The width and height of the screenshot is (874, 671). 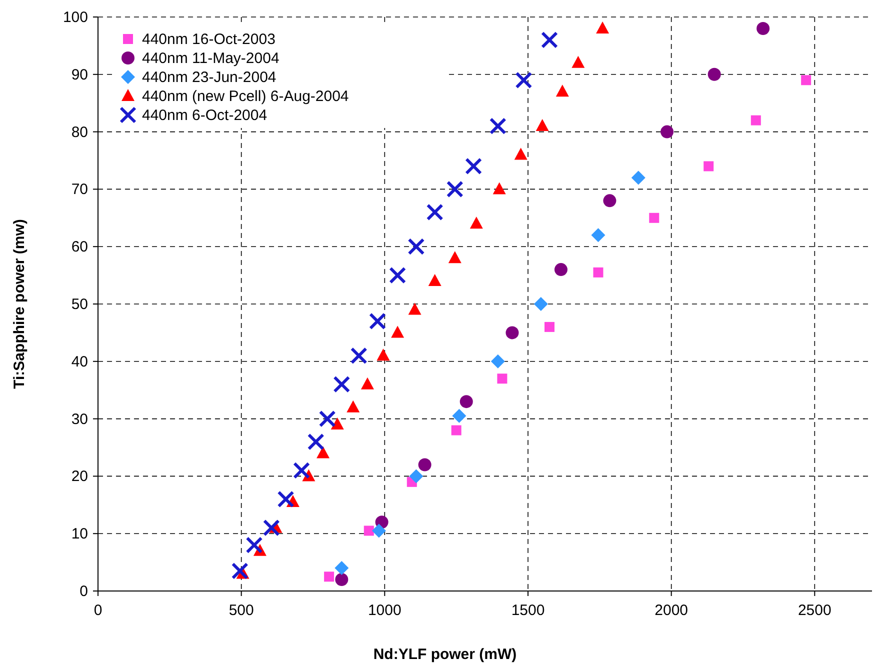 What do you see at coordinates (79, 304) in the screenshot?
I see `y-tick-label: 50` at bounding box center [79, 304].